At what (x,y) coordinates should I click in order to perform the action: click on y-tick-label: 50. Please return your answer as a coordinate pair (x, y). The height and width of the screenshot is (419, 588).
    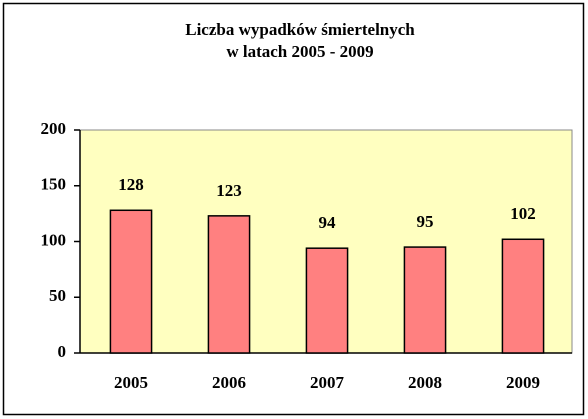
    Looking at the image, I should click on (57, 295).